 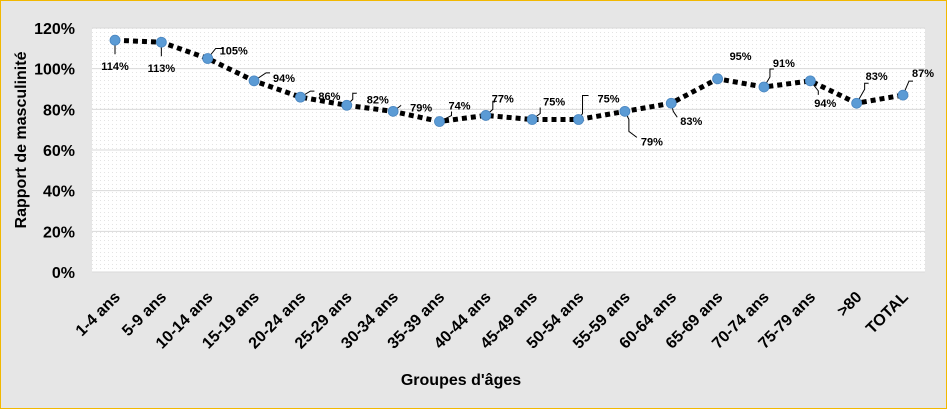 What do you see at coordinates (378, 100) in the screenshot?
I see `data-label: 82%` at bounding box center [378, 100].